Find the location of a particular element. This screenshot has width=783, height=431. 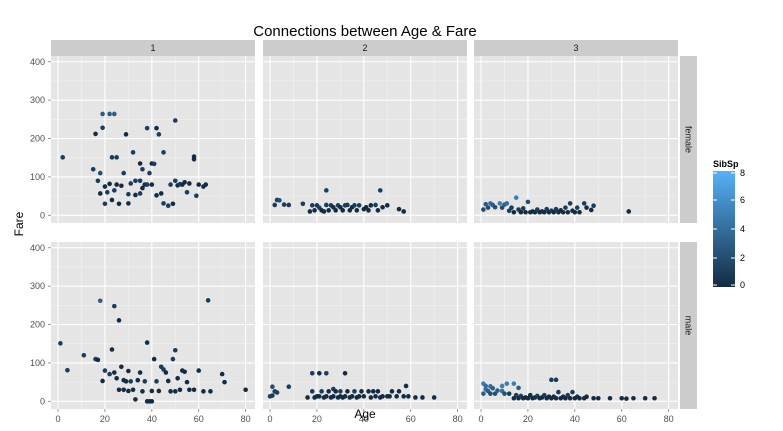

legend-tick-label: 0 is located at coordinates (742, 285).